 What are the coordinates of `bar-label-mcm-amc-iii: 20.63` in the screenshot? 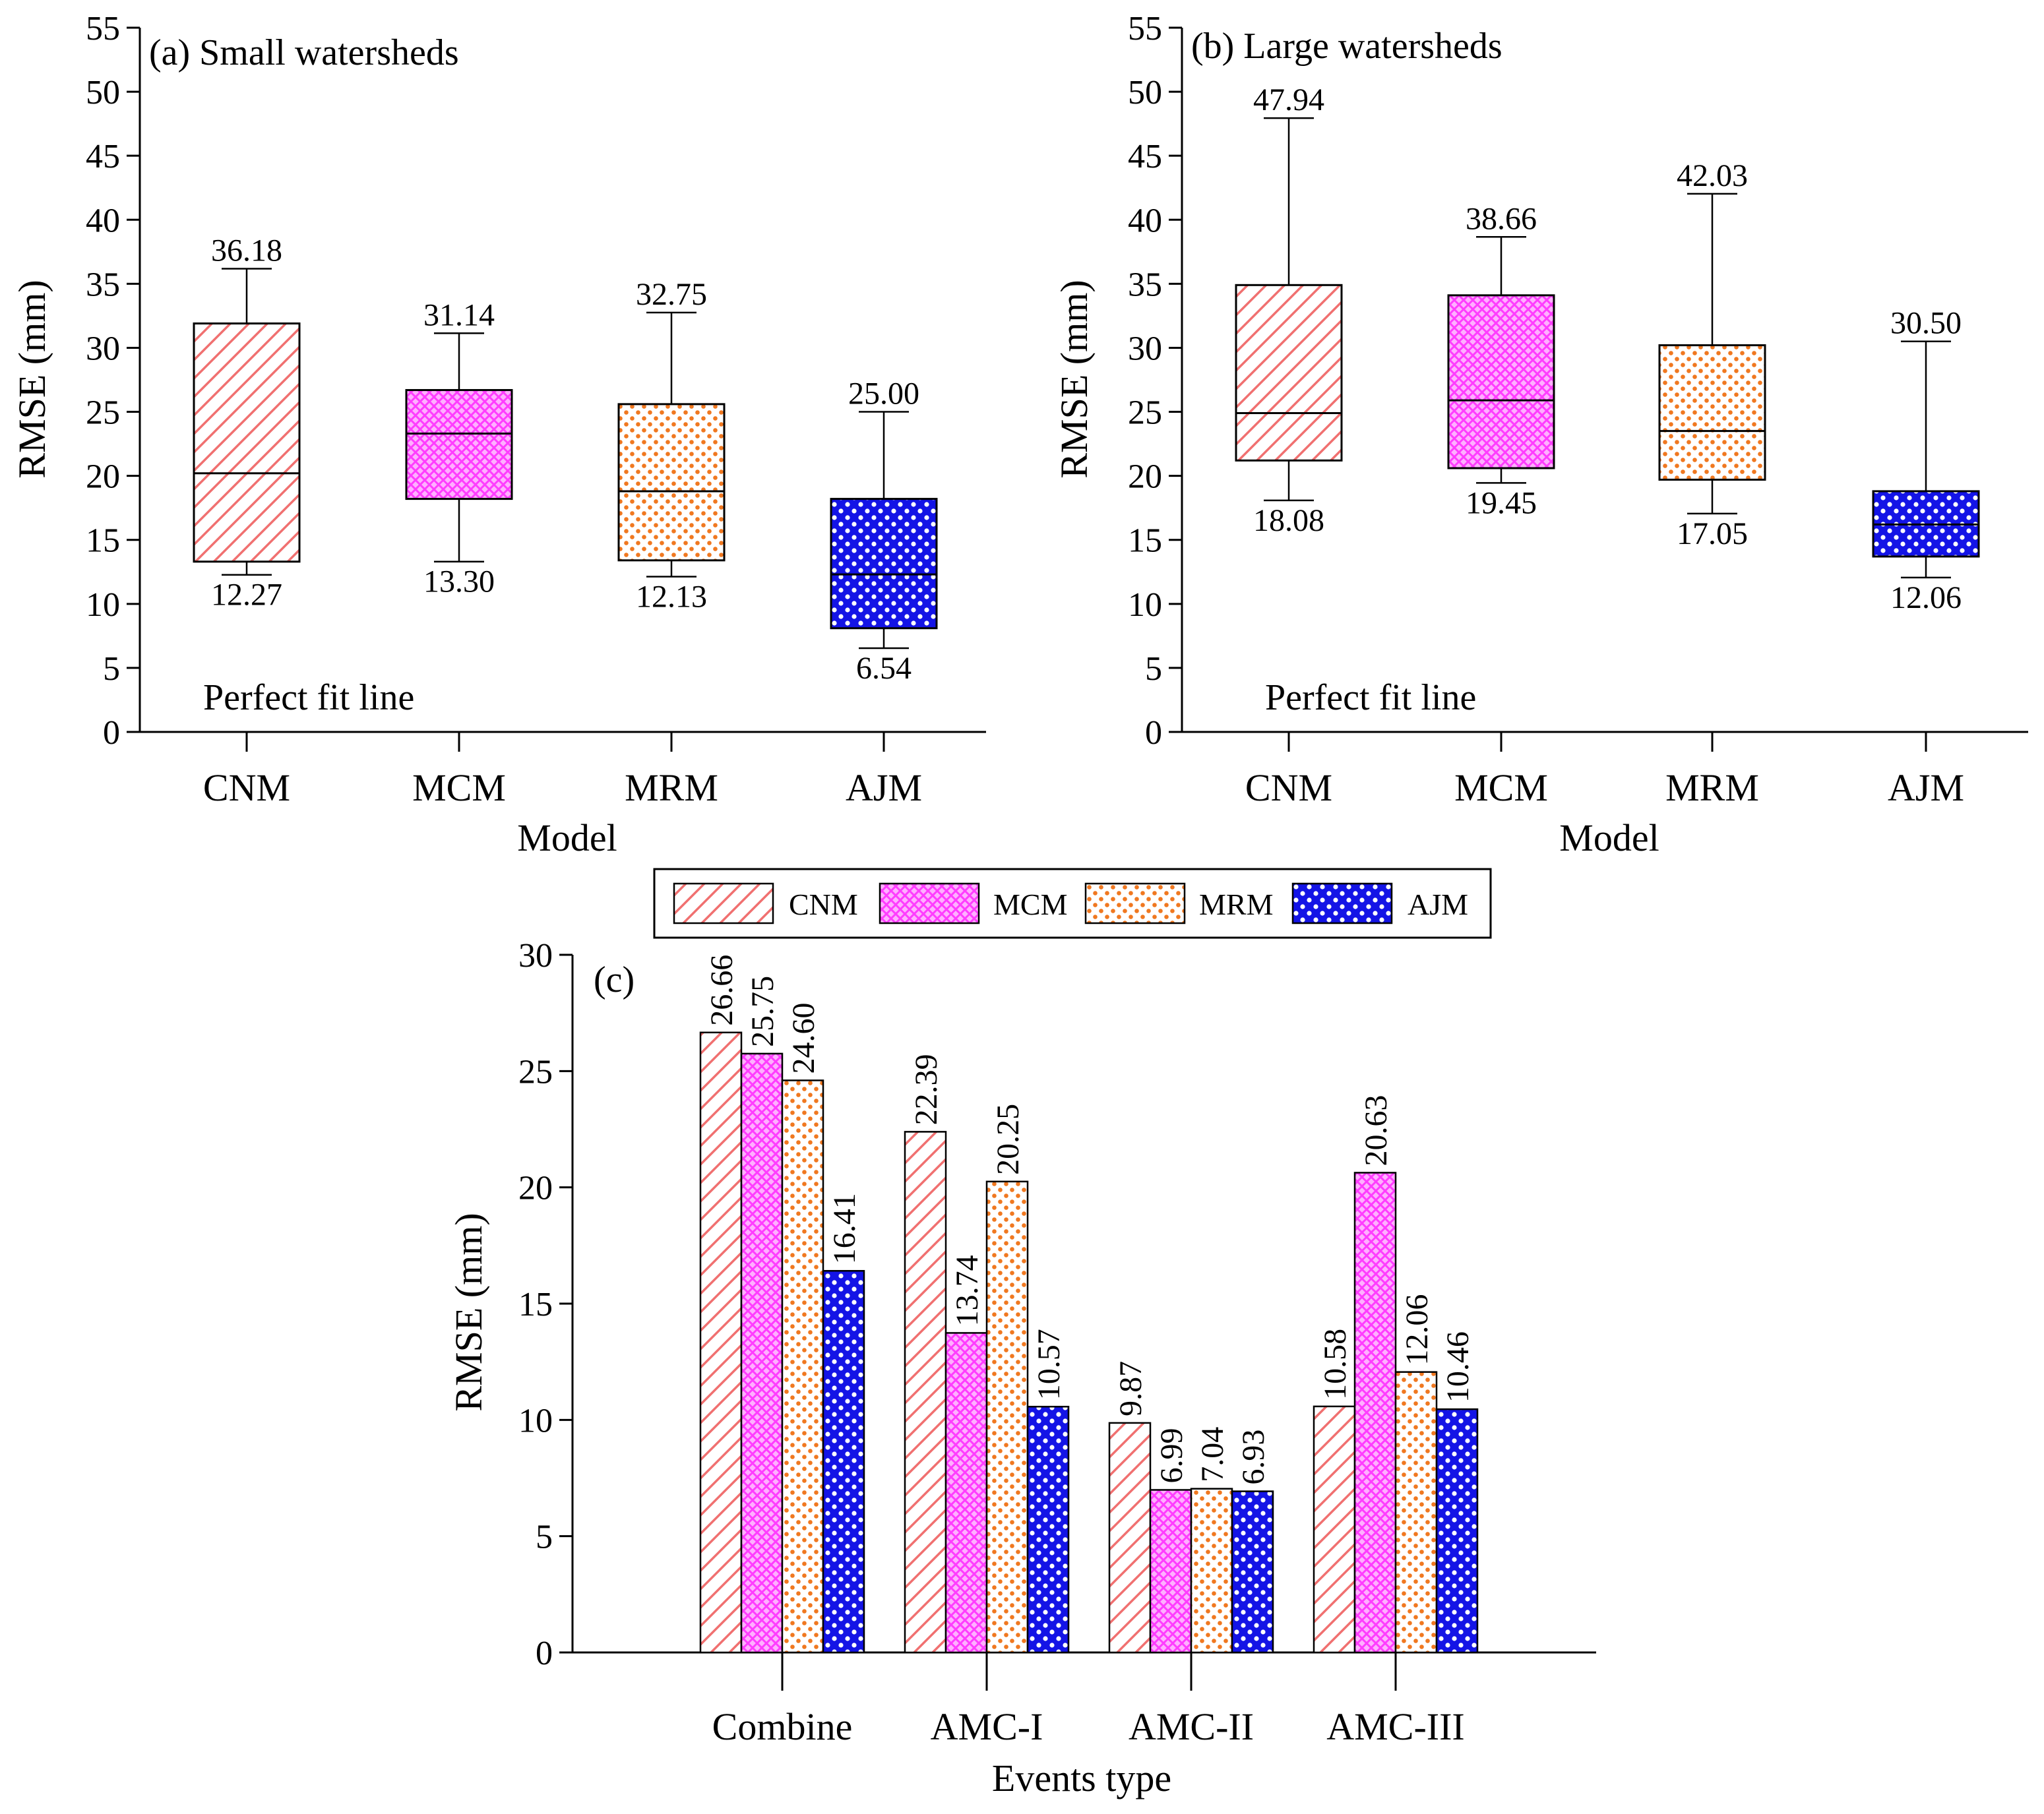 It's located at (1376, 1130).